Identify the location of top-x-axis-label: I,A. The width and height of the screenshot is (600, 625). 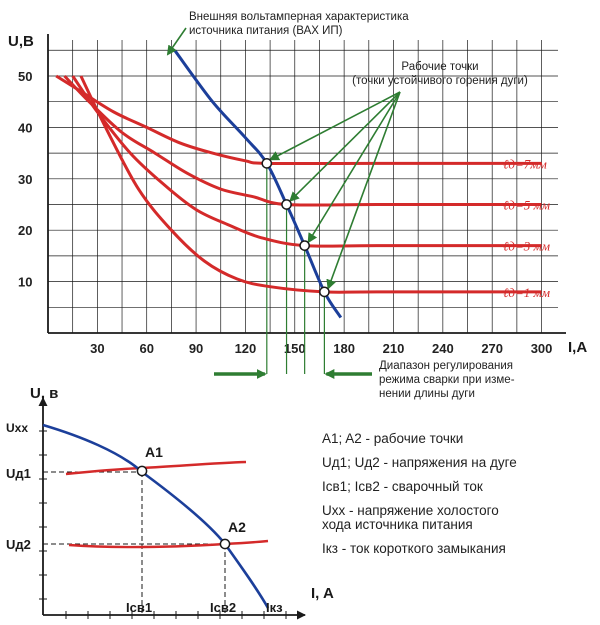
(577, 347).